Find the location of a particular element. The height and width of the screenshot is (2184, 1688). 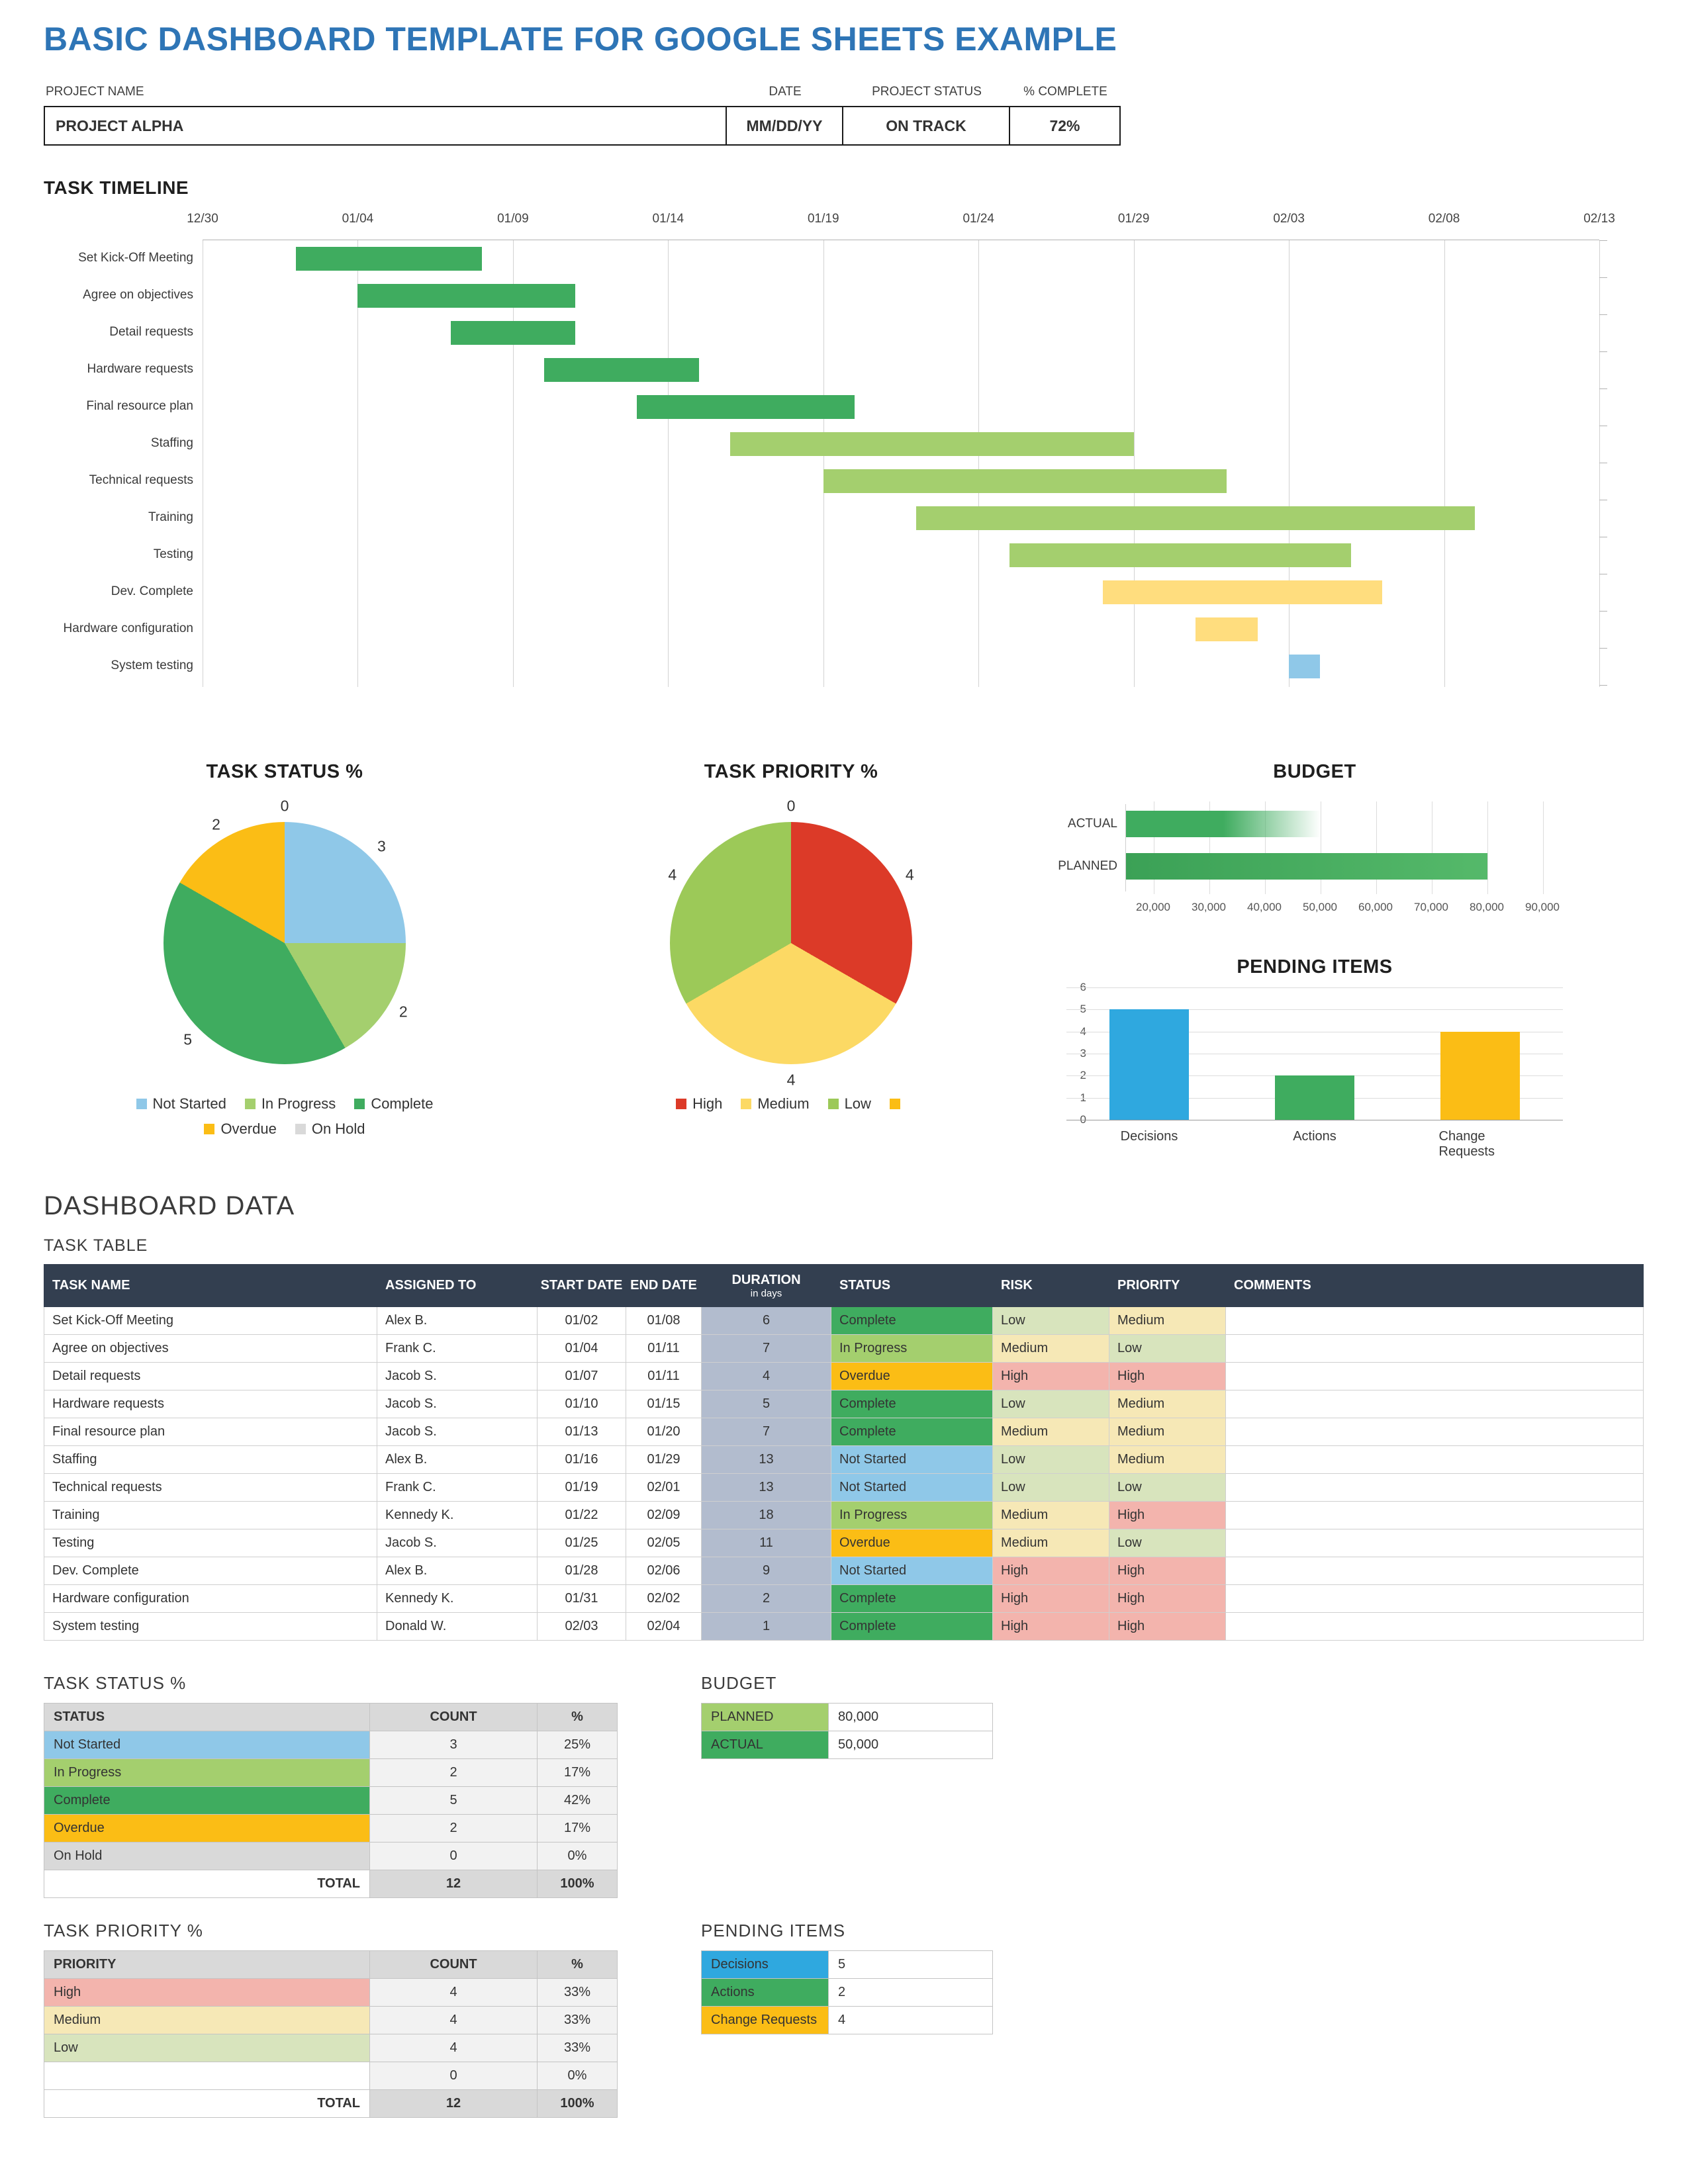

task-timeline-title: TASK TIMELINE is located at coordinates (116, 187).